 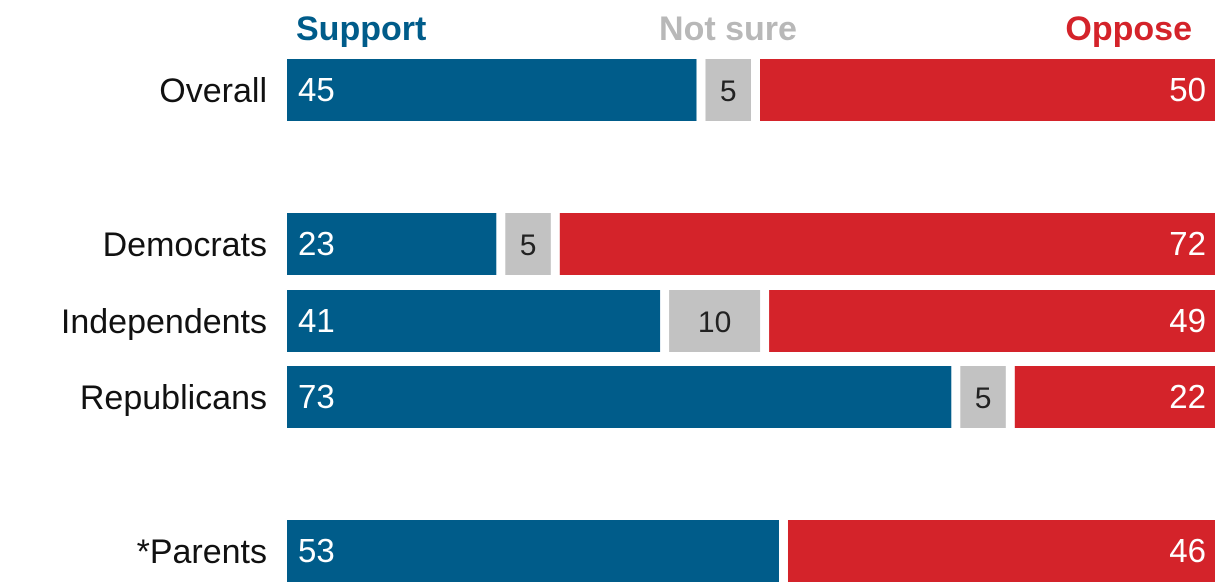 What do you see at coordinates (1114, 397) in the screenshot?
I see `bar-oppose-republicans` at bounding box center [1114, 397].